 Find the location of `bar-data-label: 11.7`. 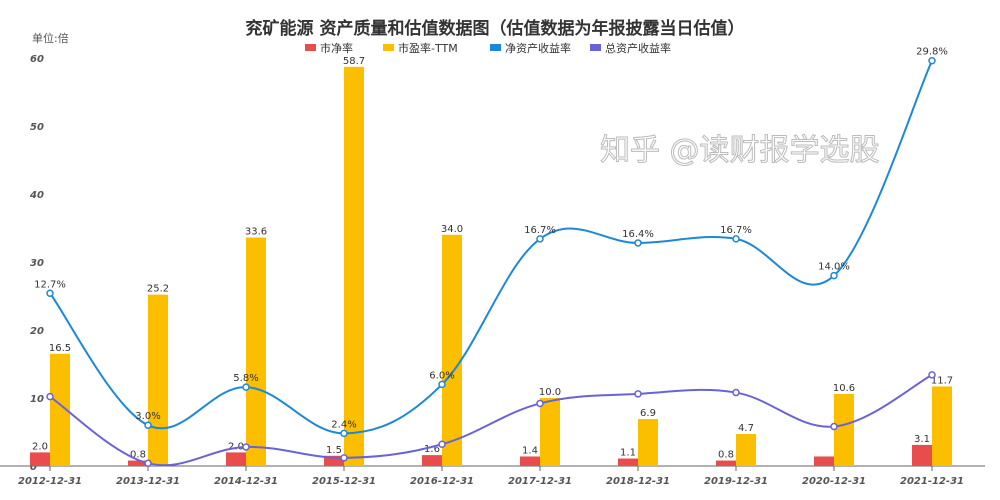

bar-data-label: 11.7 is located at coordinates (942, 380).